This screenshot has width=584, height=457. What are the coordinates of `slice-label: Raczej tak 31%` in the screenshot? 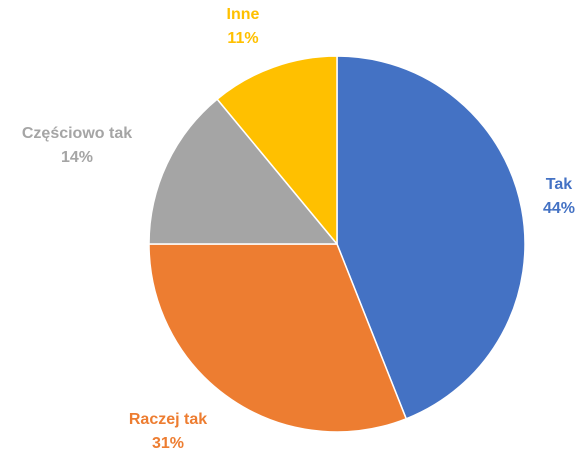 It's located at (168, 431).